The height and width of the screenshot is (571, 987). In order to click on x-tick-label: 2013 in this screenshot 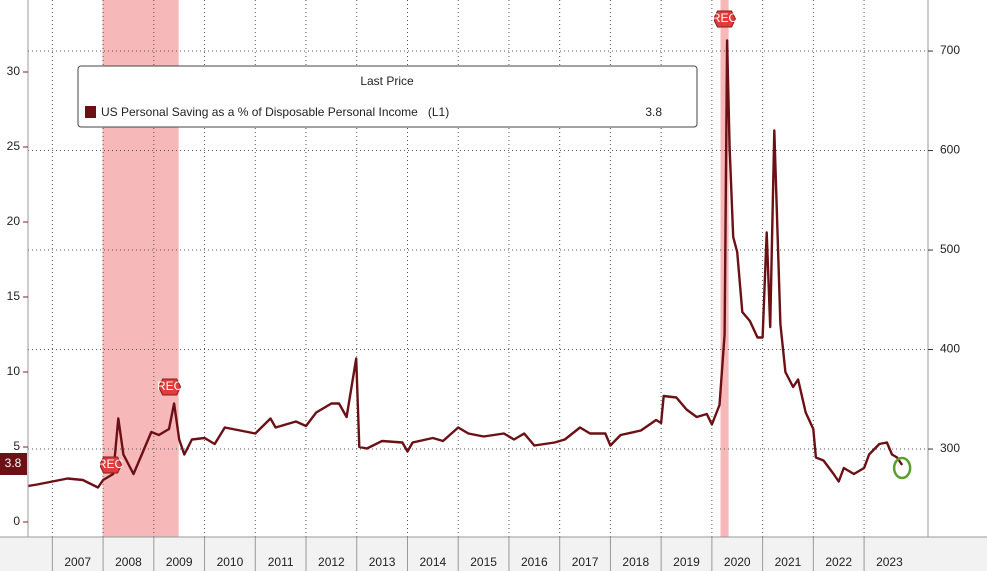, I will do `click(382, 562)`.